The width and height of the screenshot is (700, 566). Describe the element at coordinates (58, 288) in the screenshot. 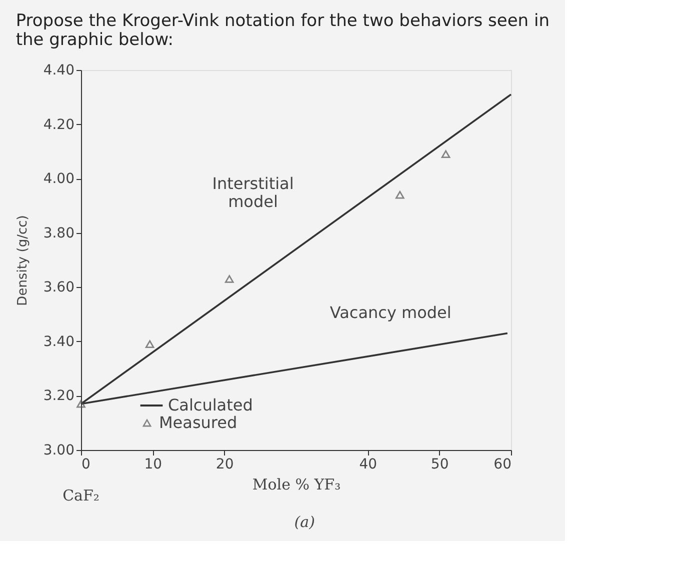

I see `y-tick-label: 3.60` at that location.